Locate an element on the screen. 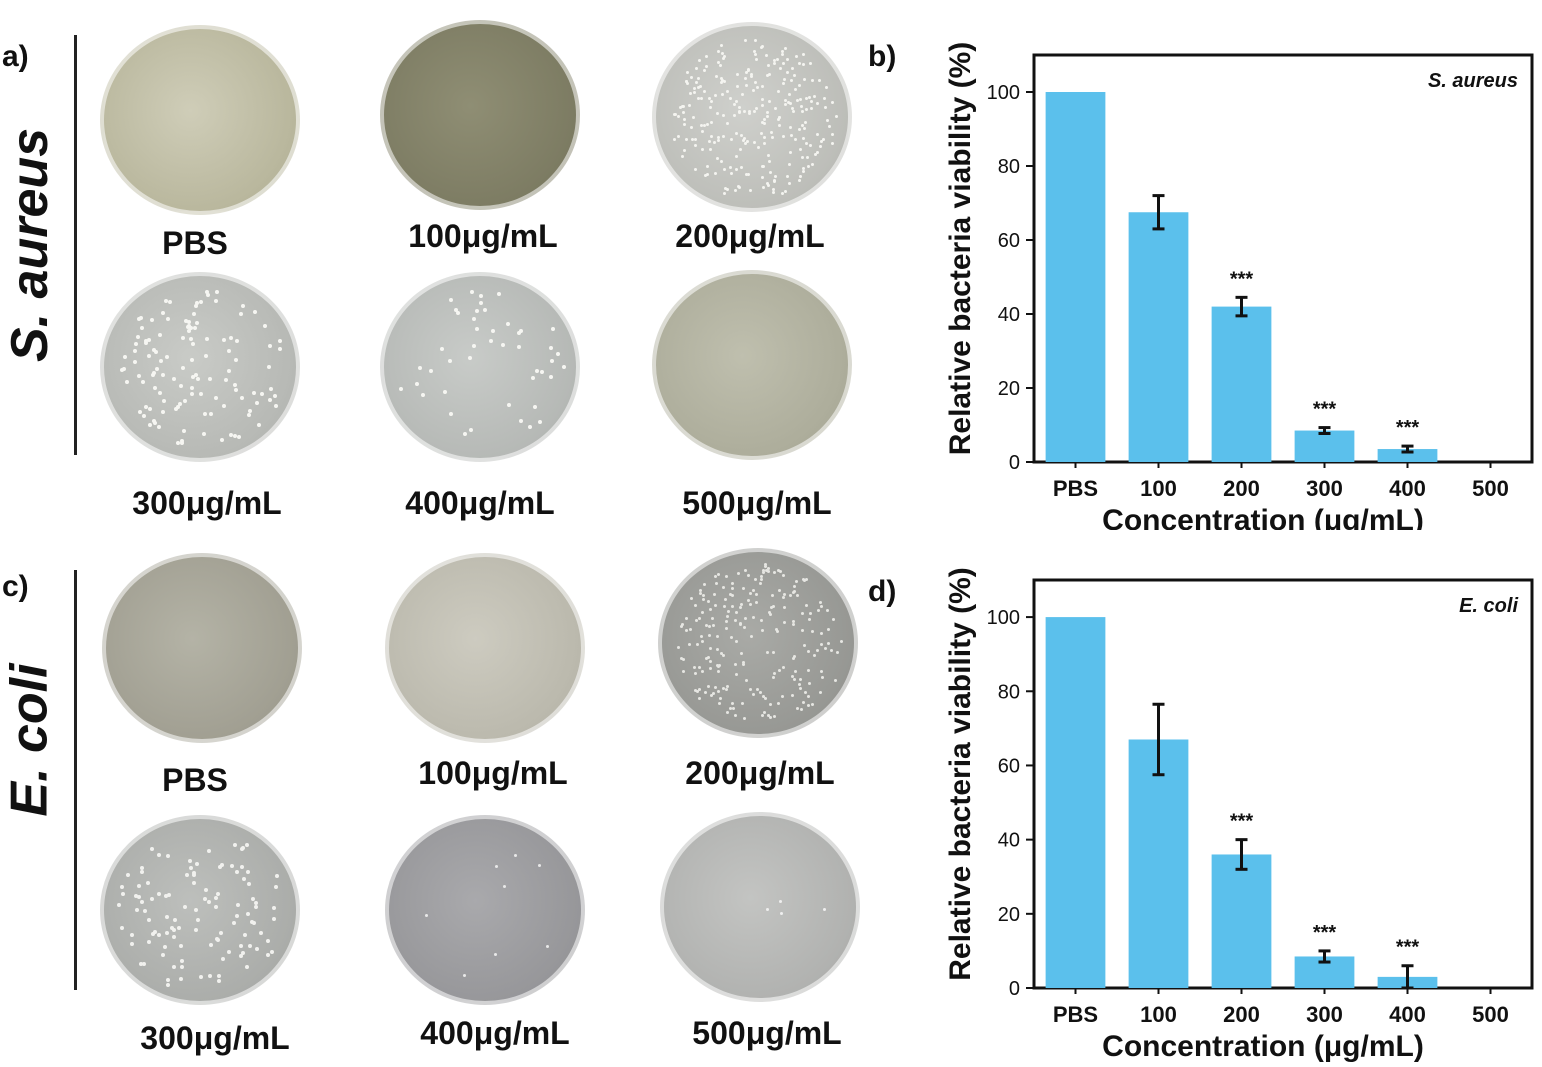  panel-label-d: d) is located at coordinates (882, 591).